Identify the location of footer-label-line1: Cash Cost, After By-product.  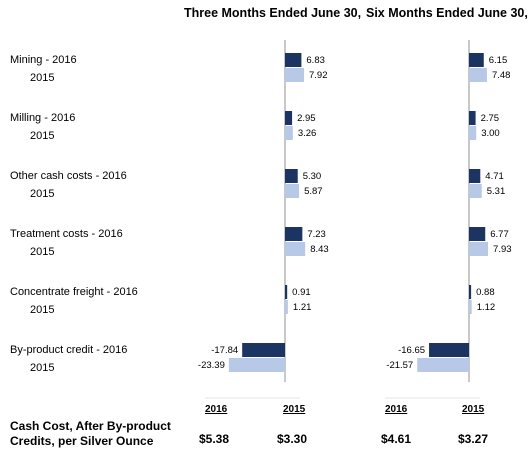
(90, 426).